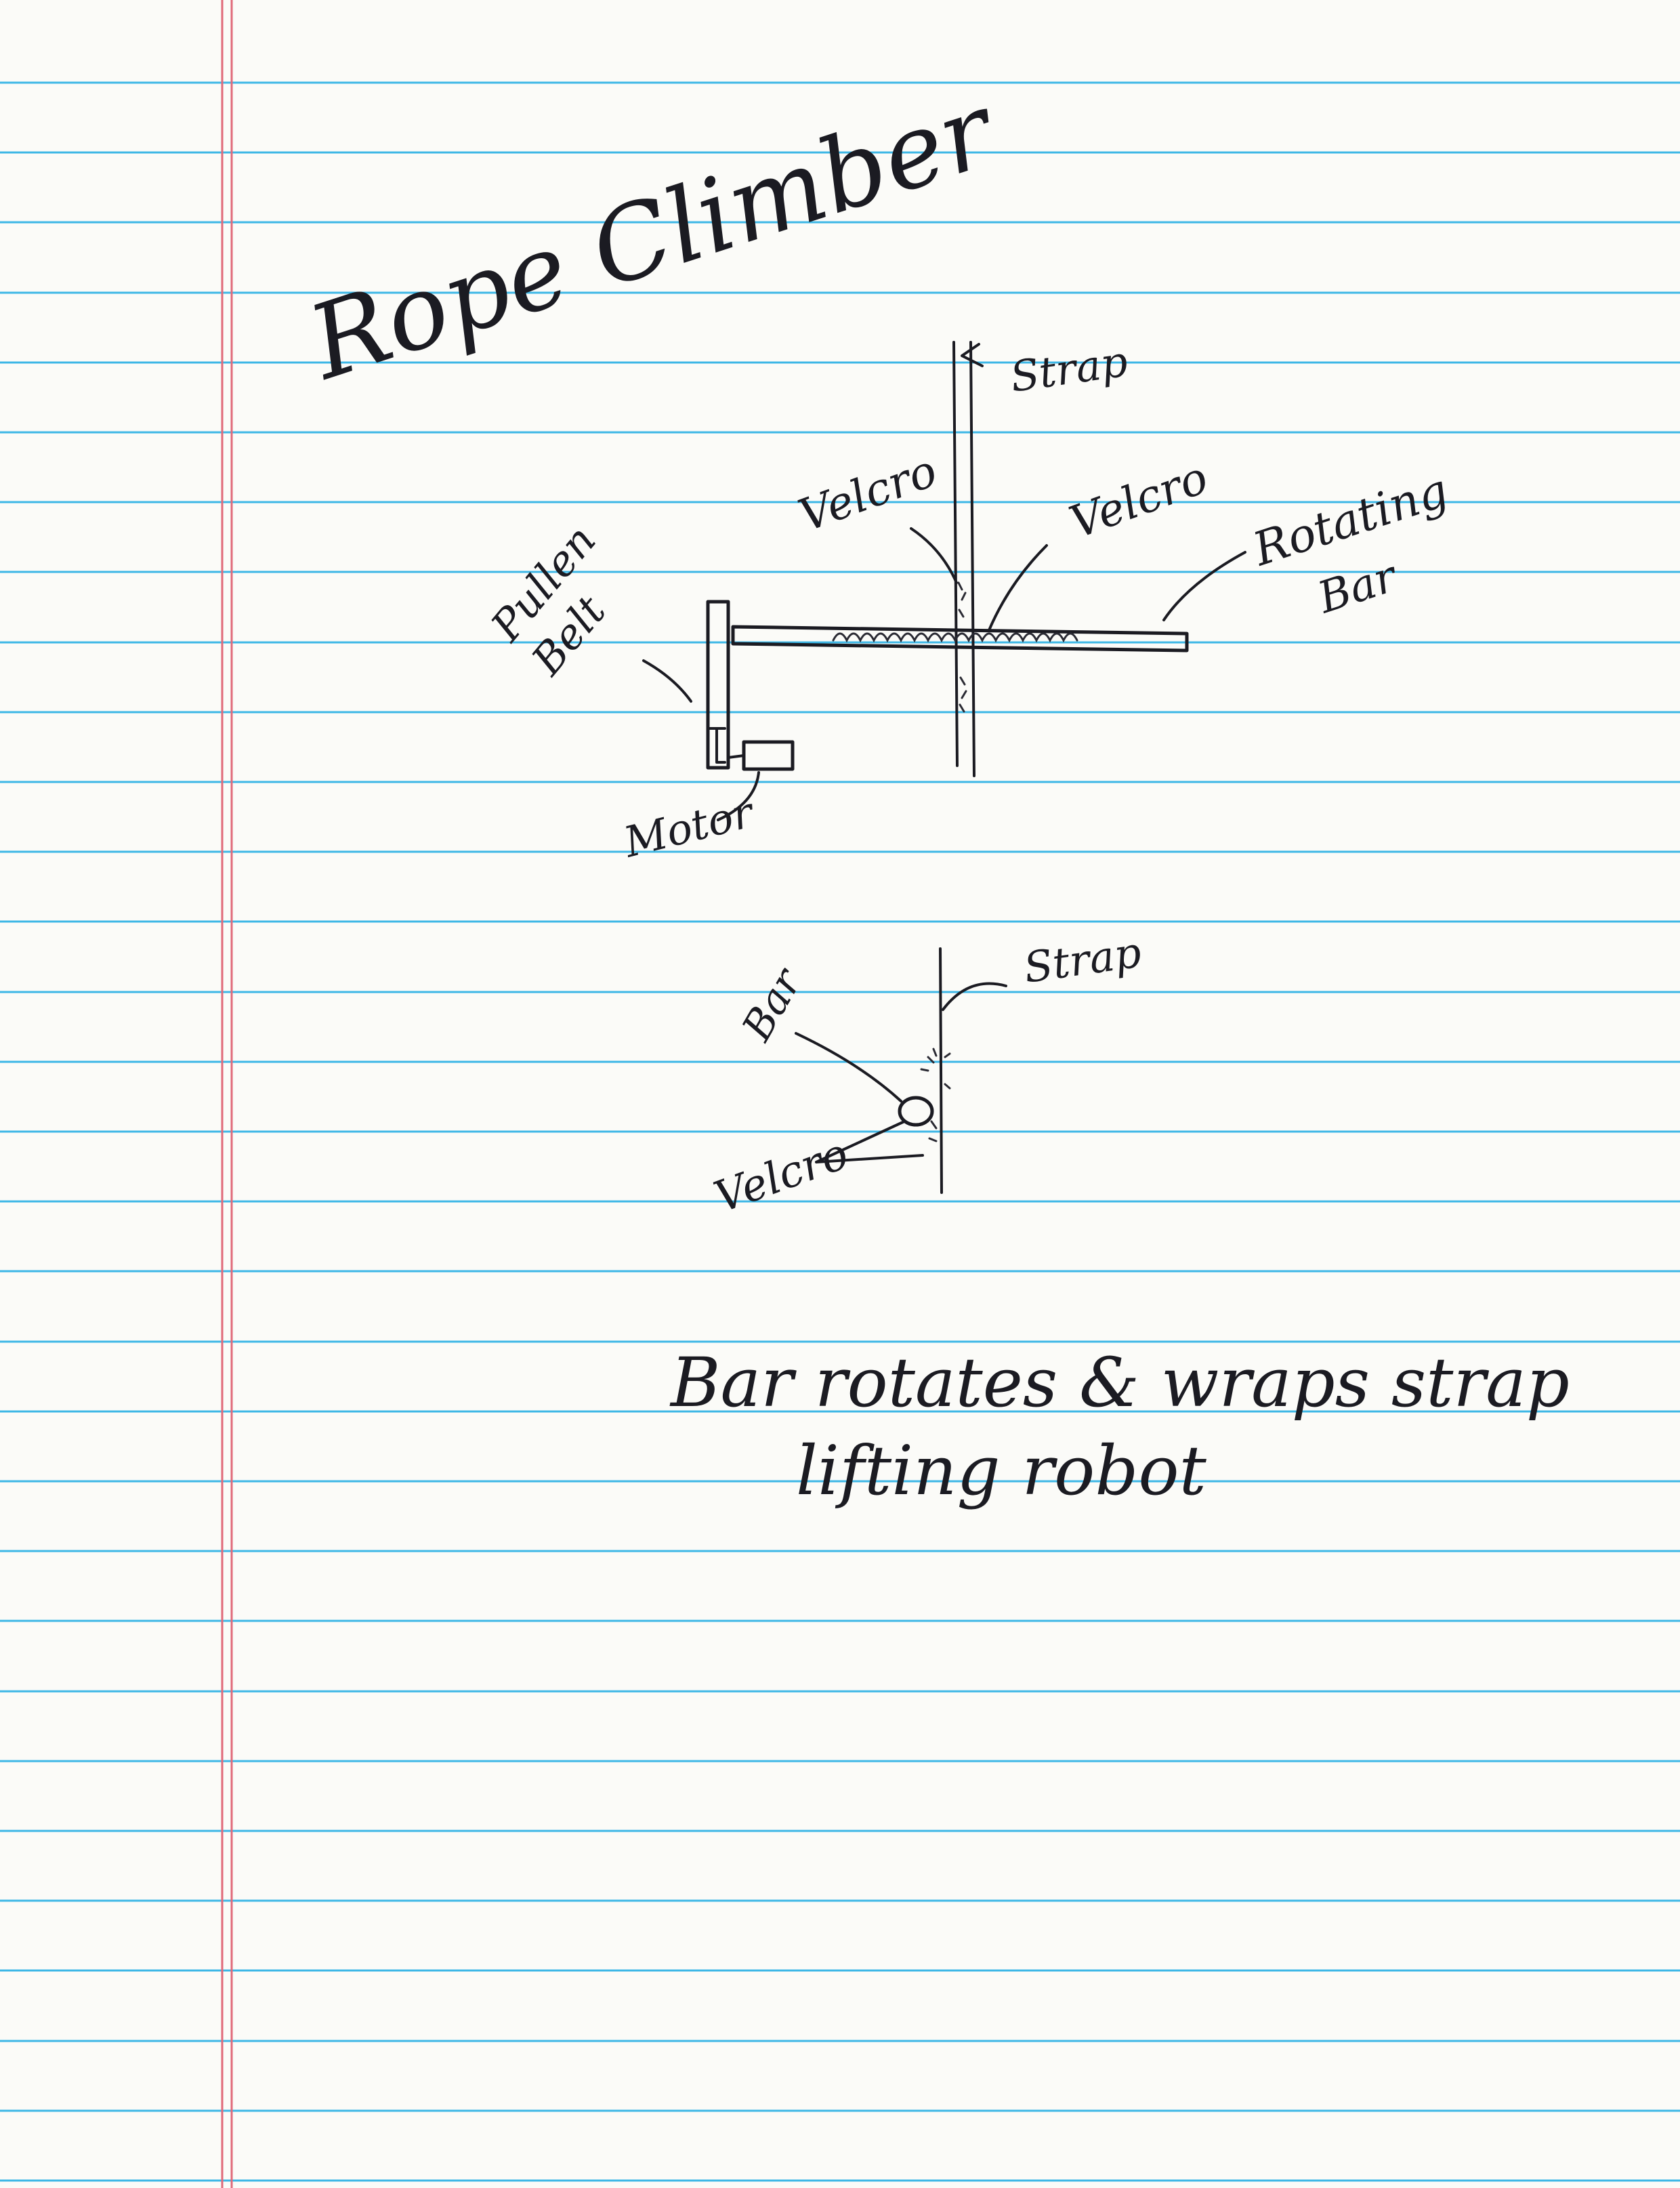  I want to click on velcro-right-leader, so click(1018, 588).